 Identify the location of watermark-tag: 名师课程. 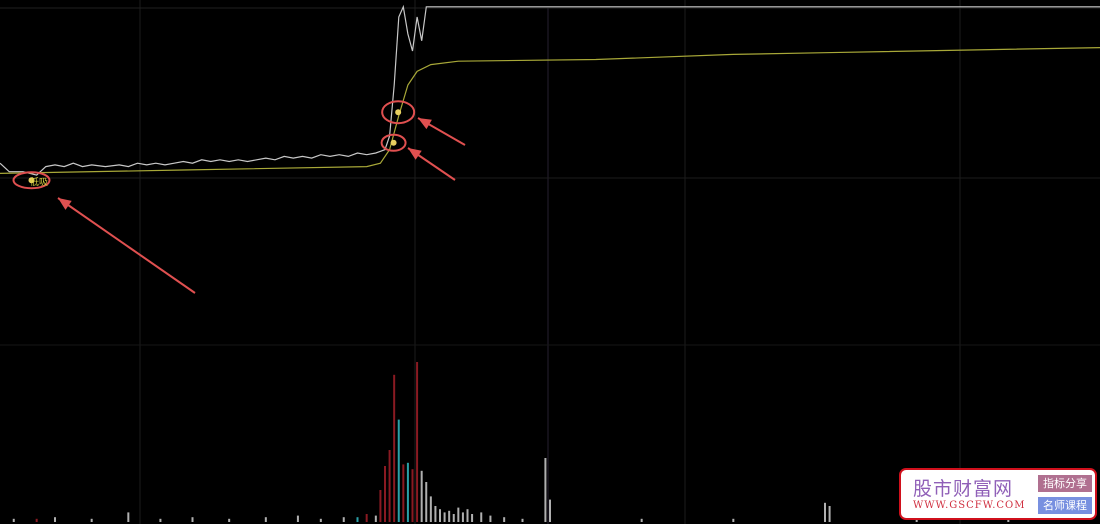
(1065, 505).